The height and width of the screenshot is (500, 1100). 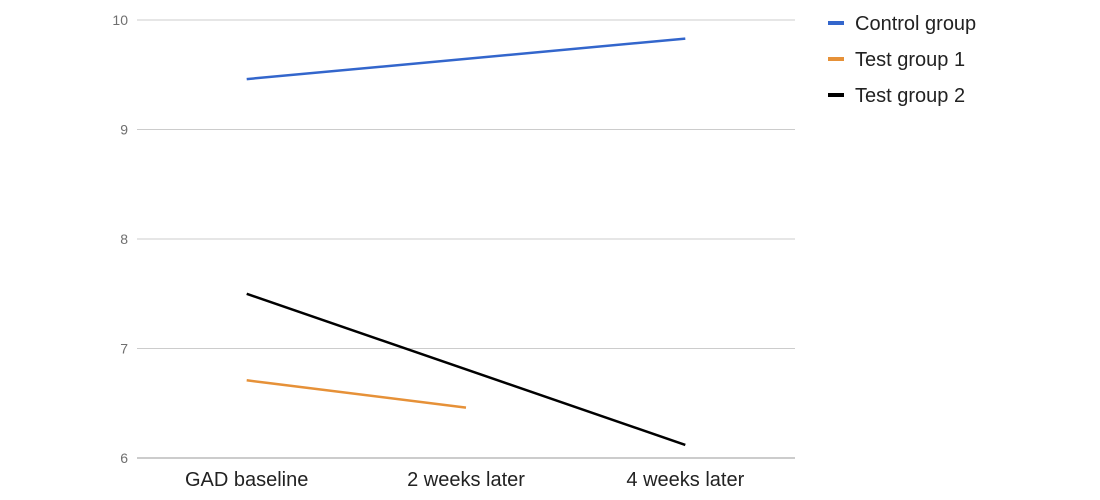 I want to click on x-axis-labels: GAD baseline 2 weeks later 4 weeks later, so click(x=465, y=480).